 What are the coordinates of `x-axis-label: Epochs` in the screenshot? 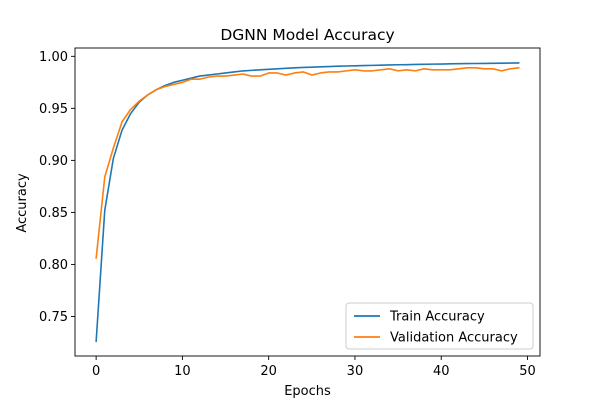 It's located at (307, 391).